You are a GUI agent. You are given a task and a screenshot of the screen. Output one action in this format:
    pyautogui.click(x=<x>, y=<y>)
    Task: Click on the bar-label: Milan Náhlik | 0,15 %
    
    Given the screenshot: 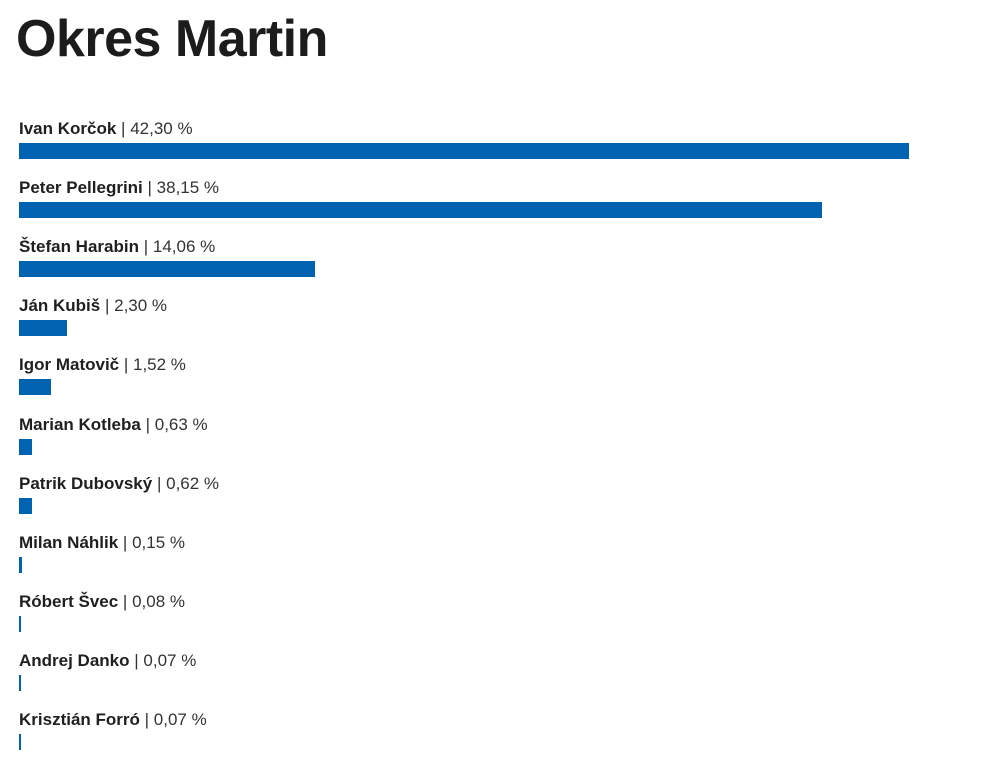 What is the action you would take?
    pyautogui.click(x=102, y=543)
    